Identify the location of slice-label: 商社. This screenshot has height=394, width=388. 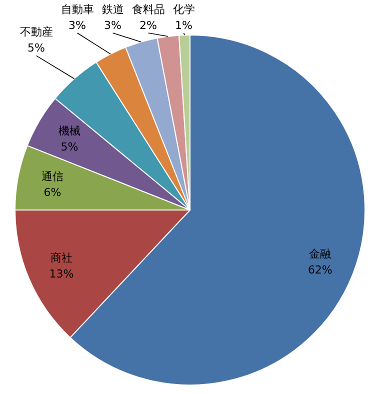
(61, 258).